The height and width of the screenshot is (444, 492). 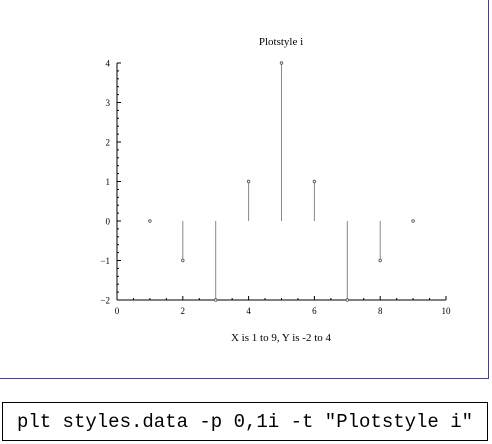 What do you see at coordinates (108, 143) in the screenshot?
I see `y-tick-label: 2` at bounding box center [108, 143].